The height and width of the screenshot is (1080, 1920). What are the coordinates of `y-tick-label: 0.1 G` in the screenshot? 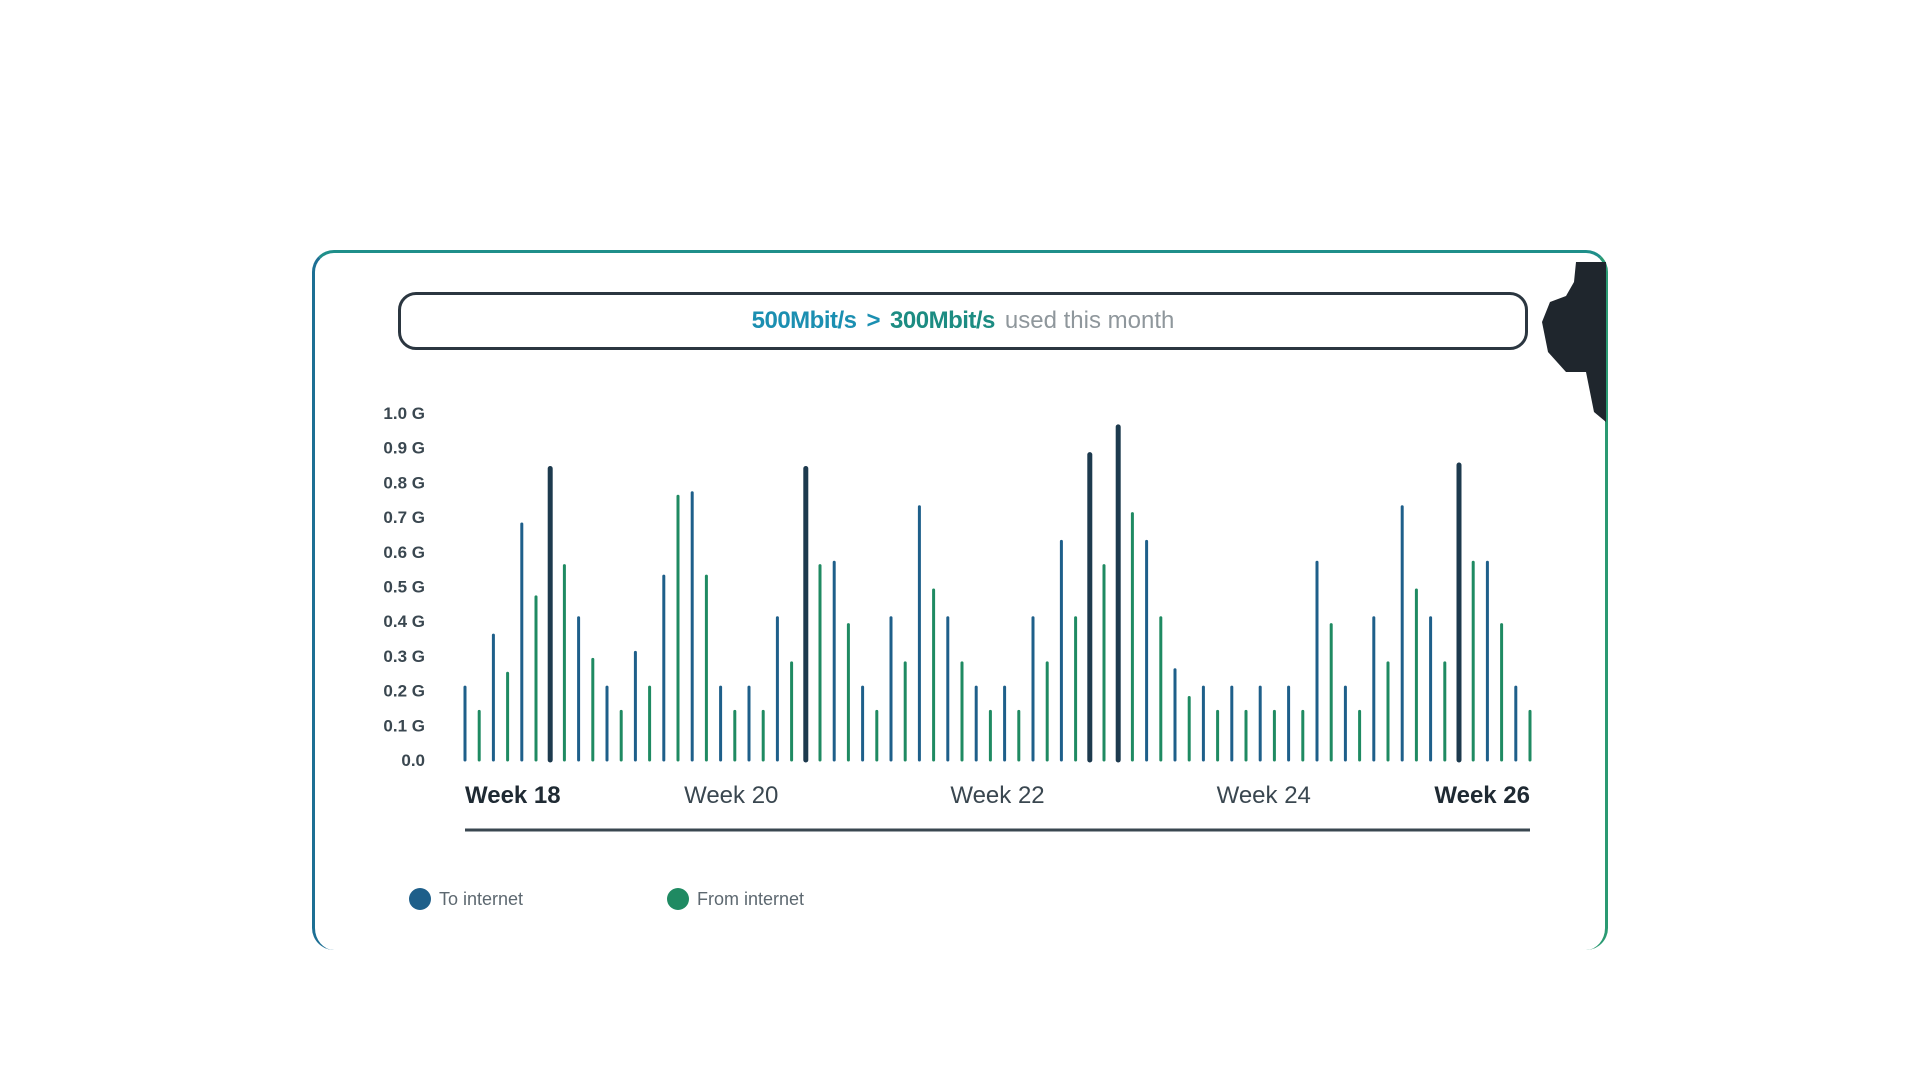 It's located at (404, 725).